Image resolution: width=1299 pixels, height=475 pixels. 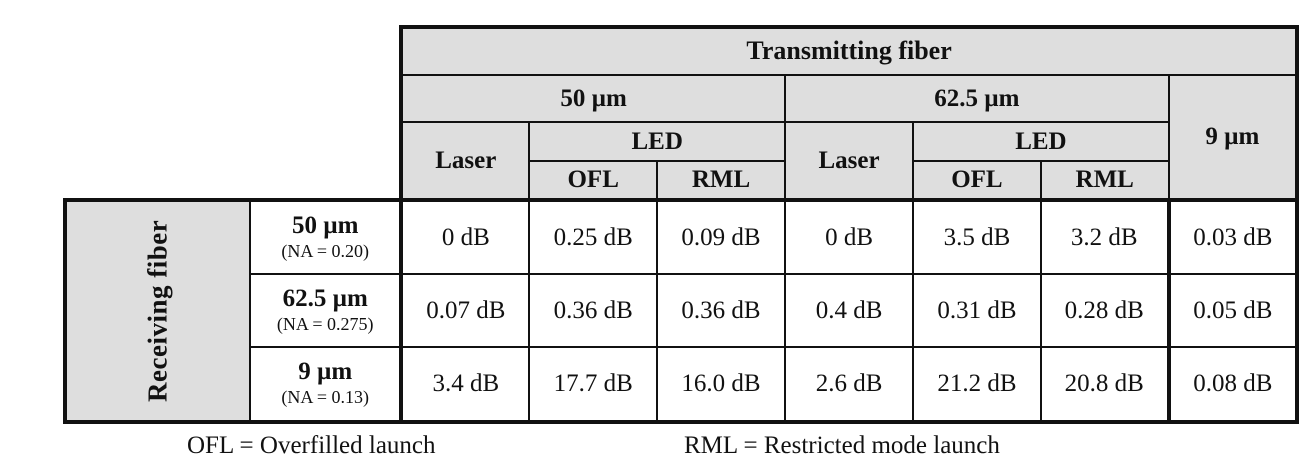 I want to click on tx-50um-laser-header: Laser, so click(x=465, y=161).